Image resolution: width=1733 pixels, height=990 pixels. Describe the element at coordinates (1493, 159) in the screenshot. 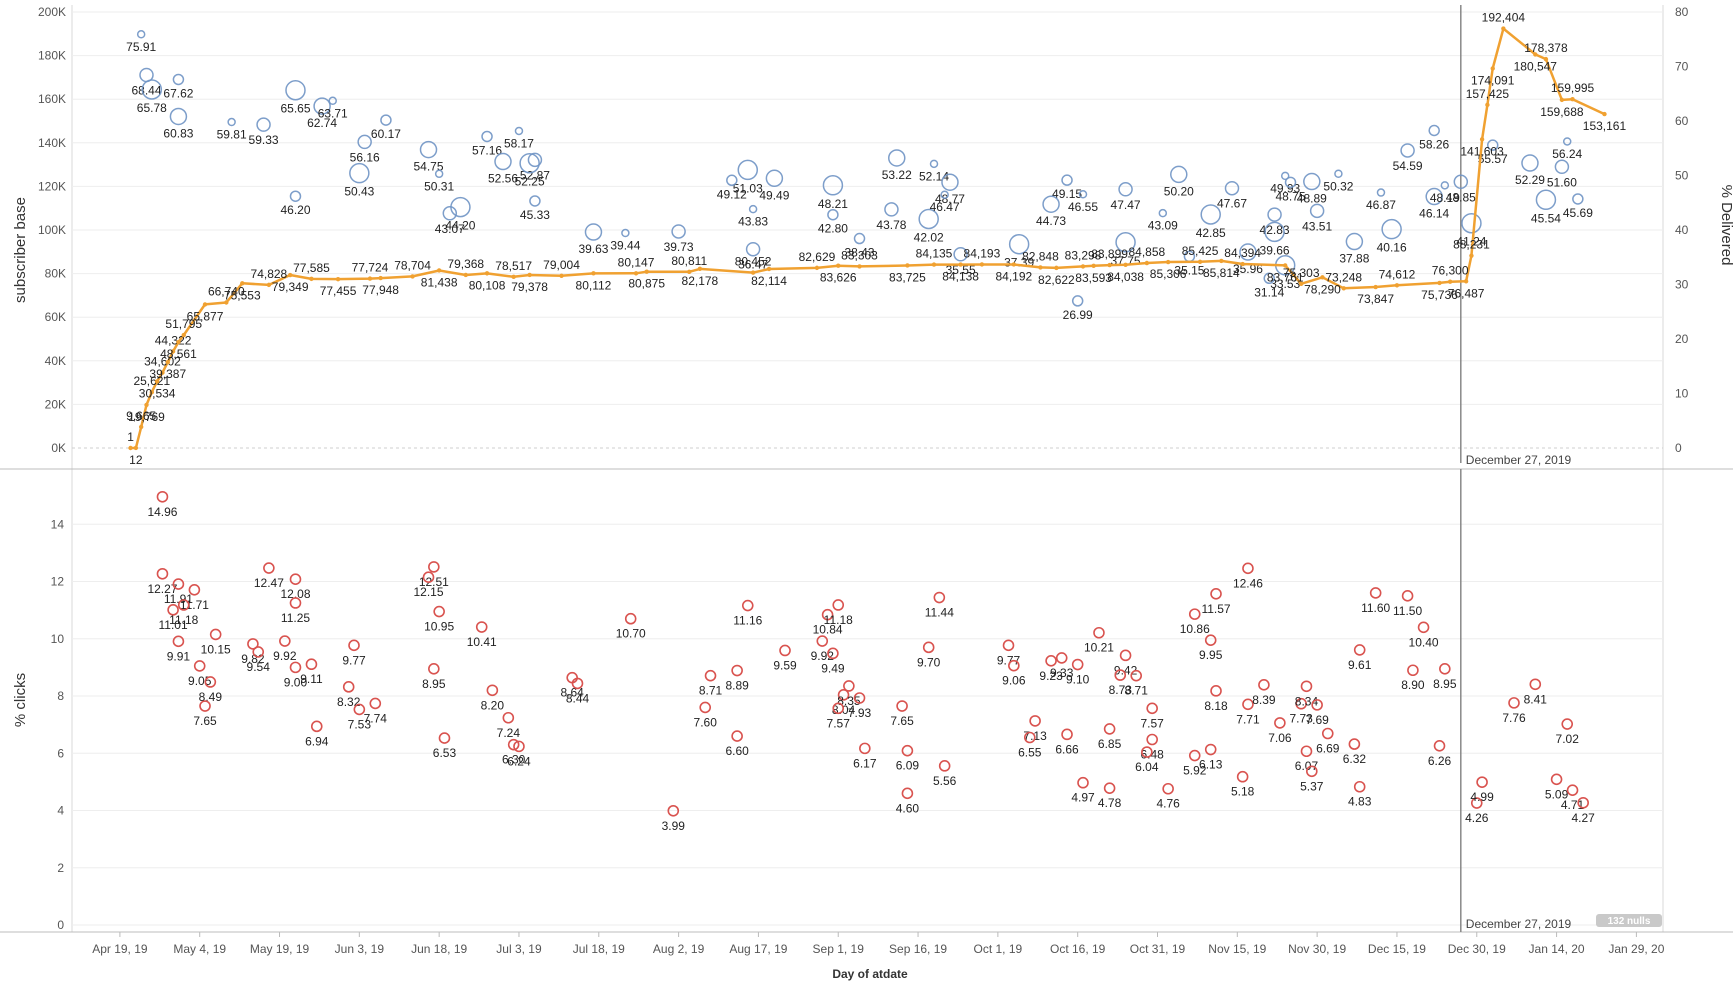

I see `delivered-label: 55.57` at that location.